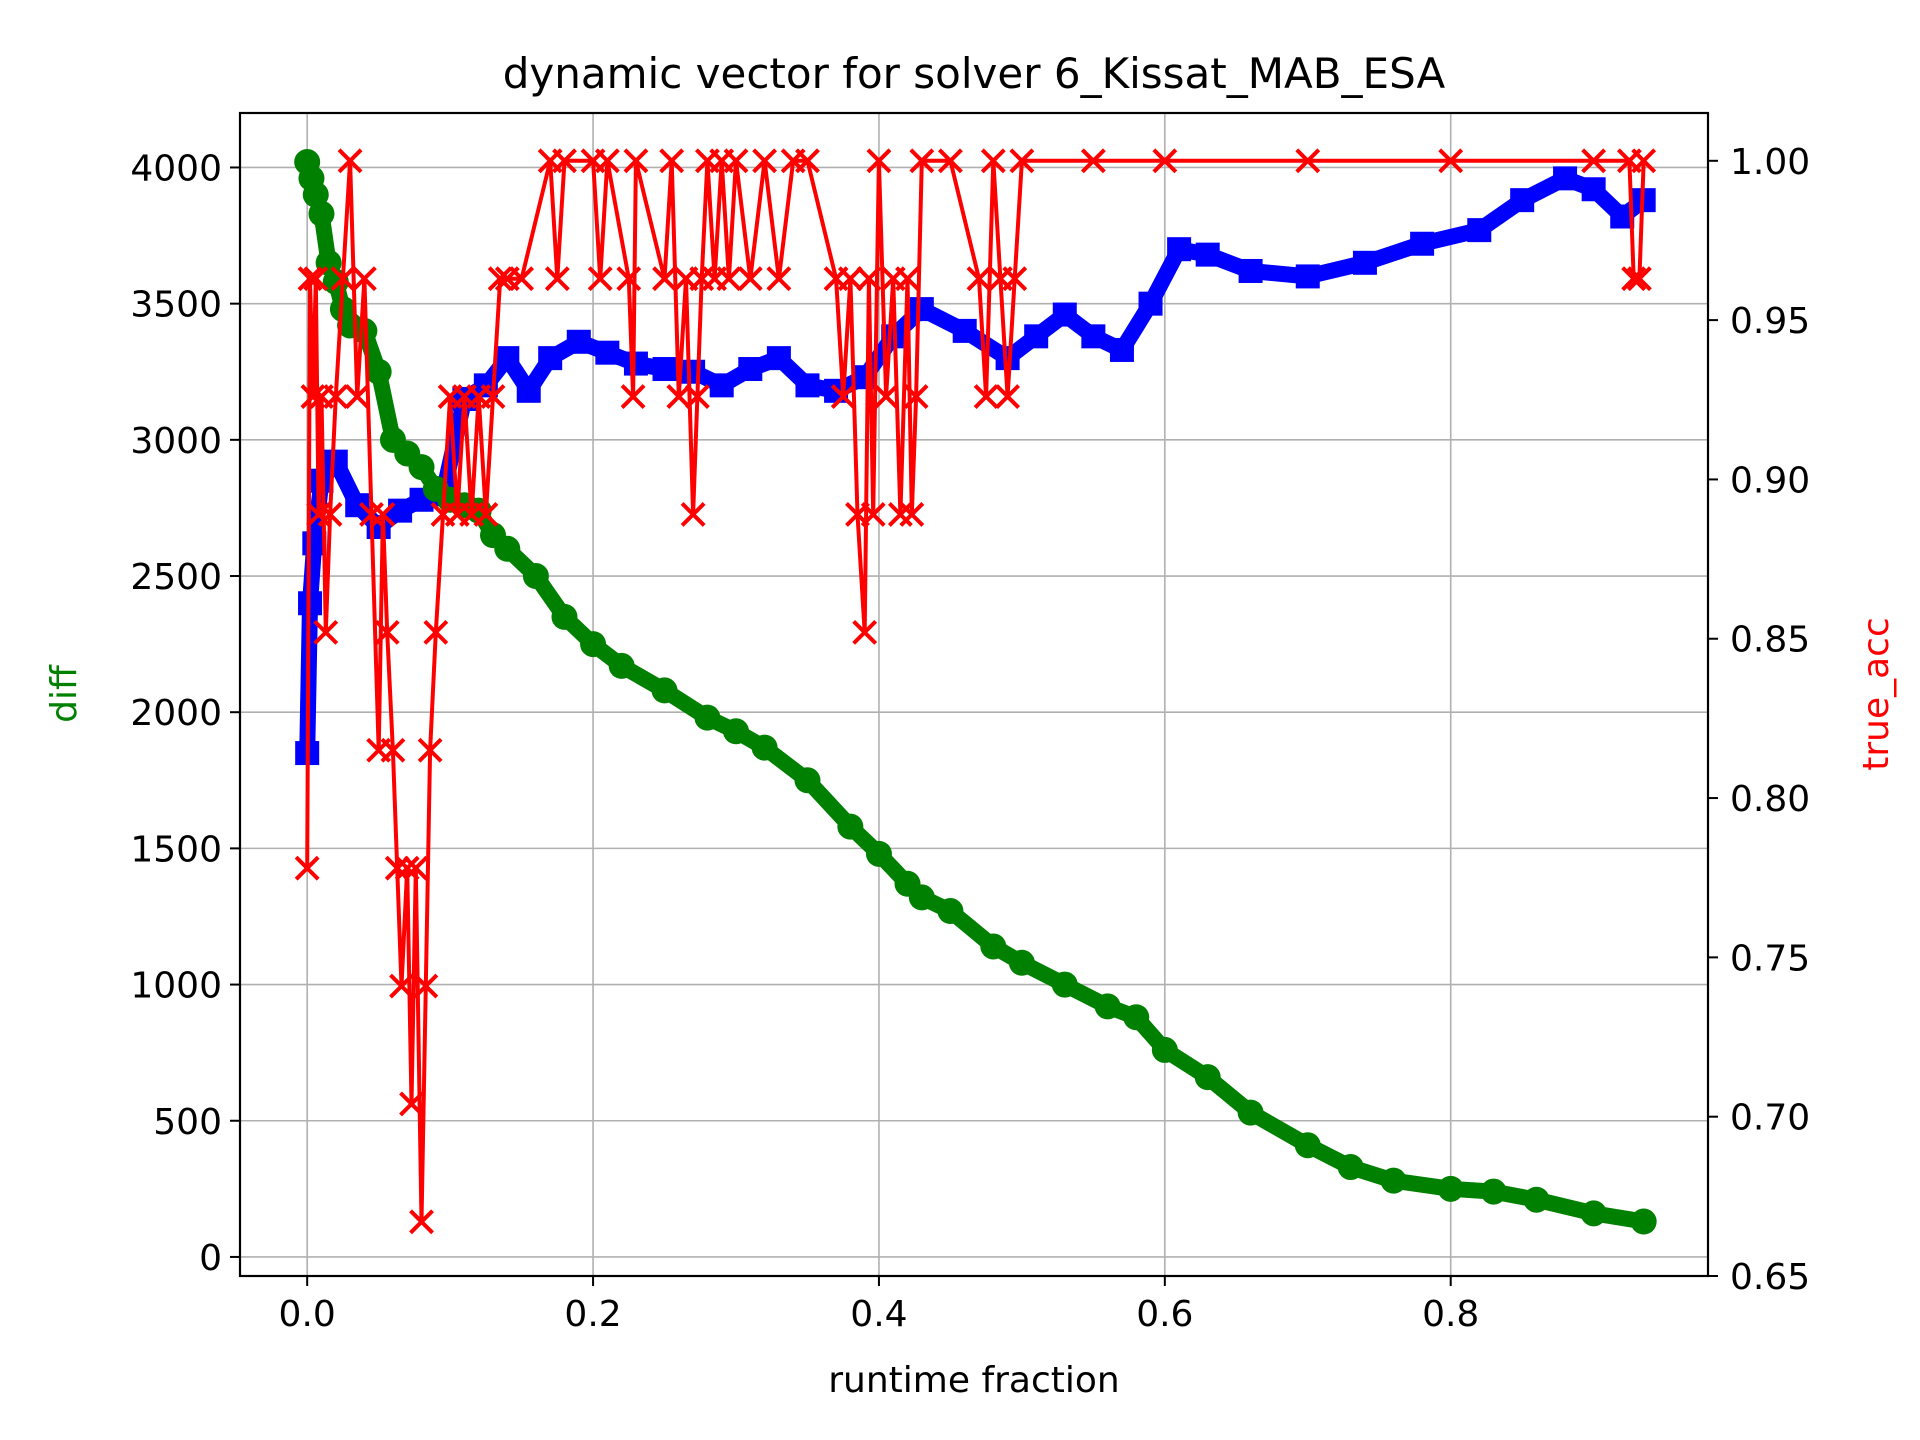 The image size is (1920, 1440). What do you see at coordinates (176, 986) in the screenshot?
I see `y-tick-label: 1000` at bounding box center [176, 986].